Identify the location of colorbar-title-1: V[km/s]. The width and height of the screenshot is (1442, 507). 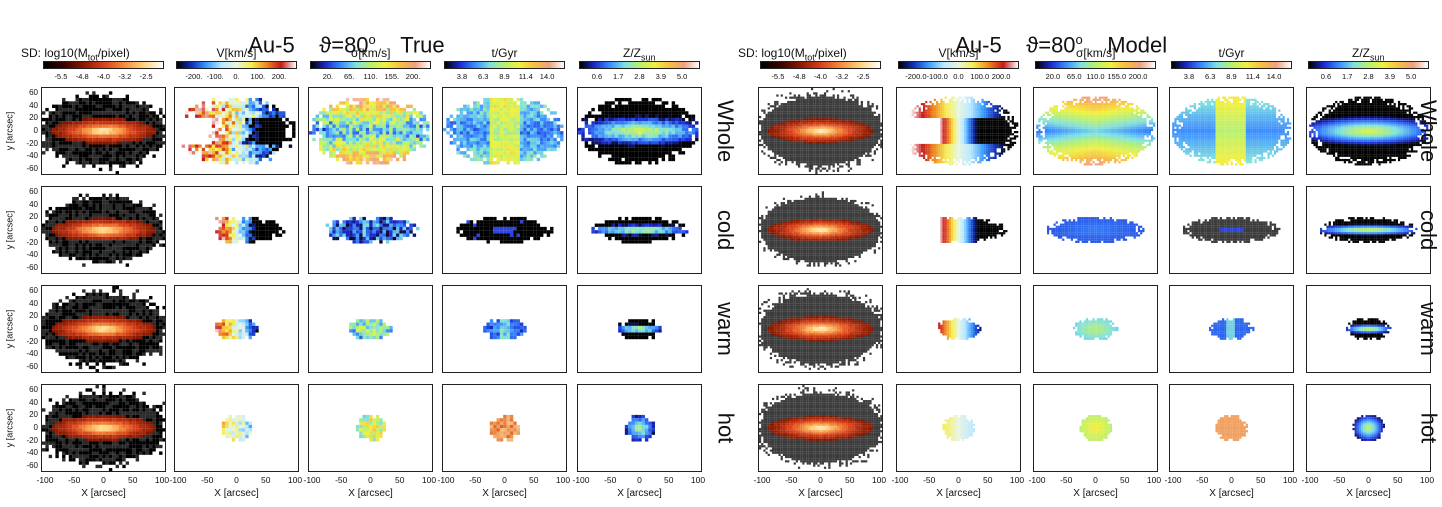
(237, 53).